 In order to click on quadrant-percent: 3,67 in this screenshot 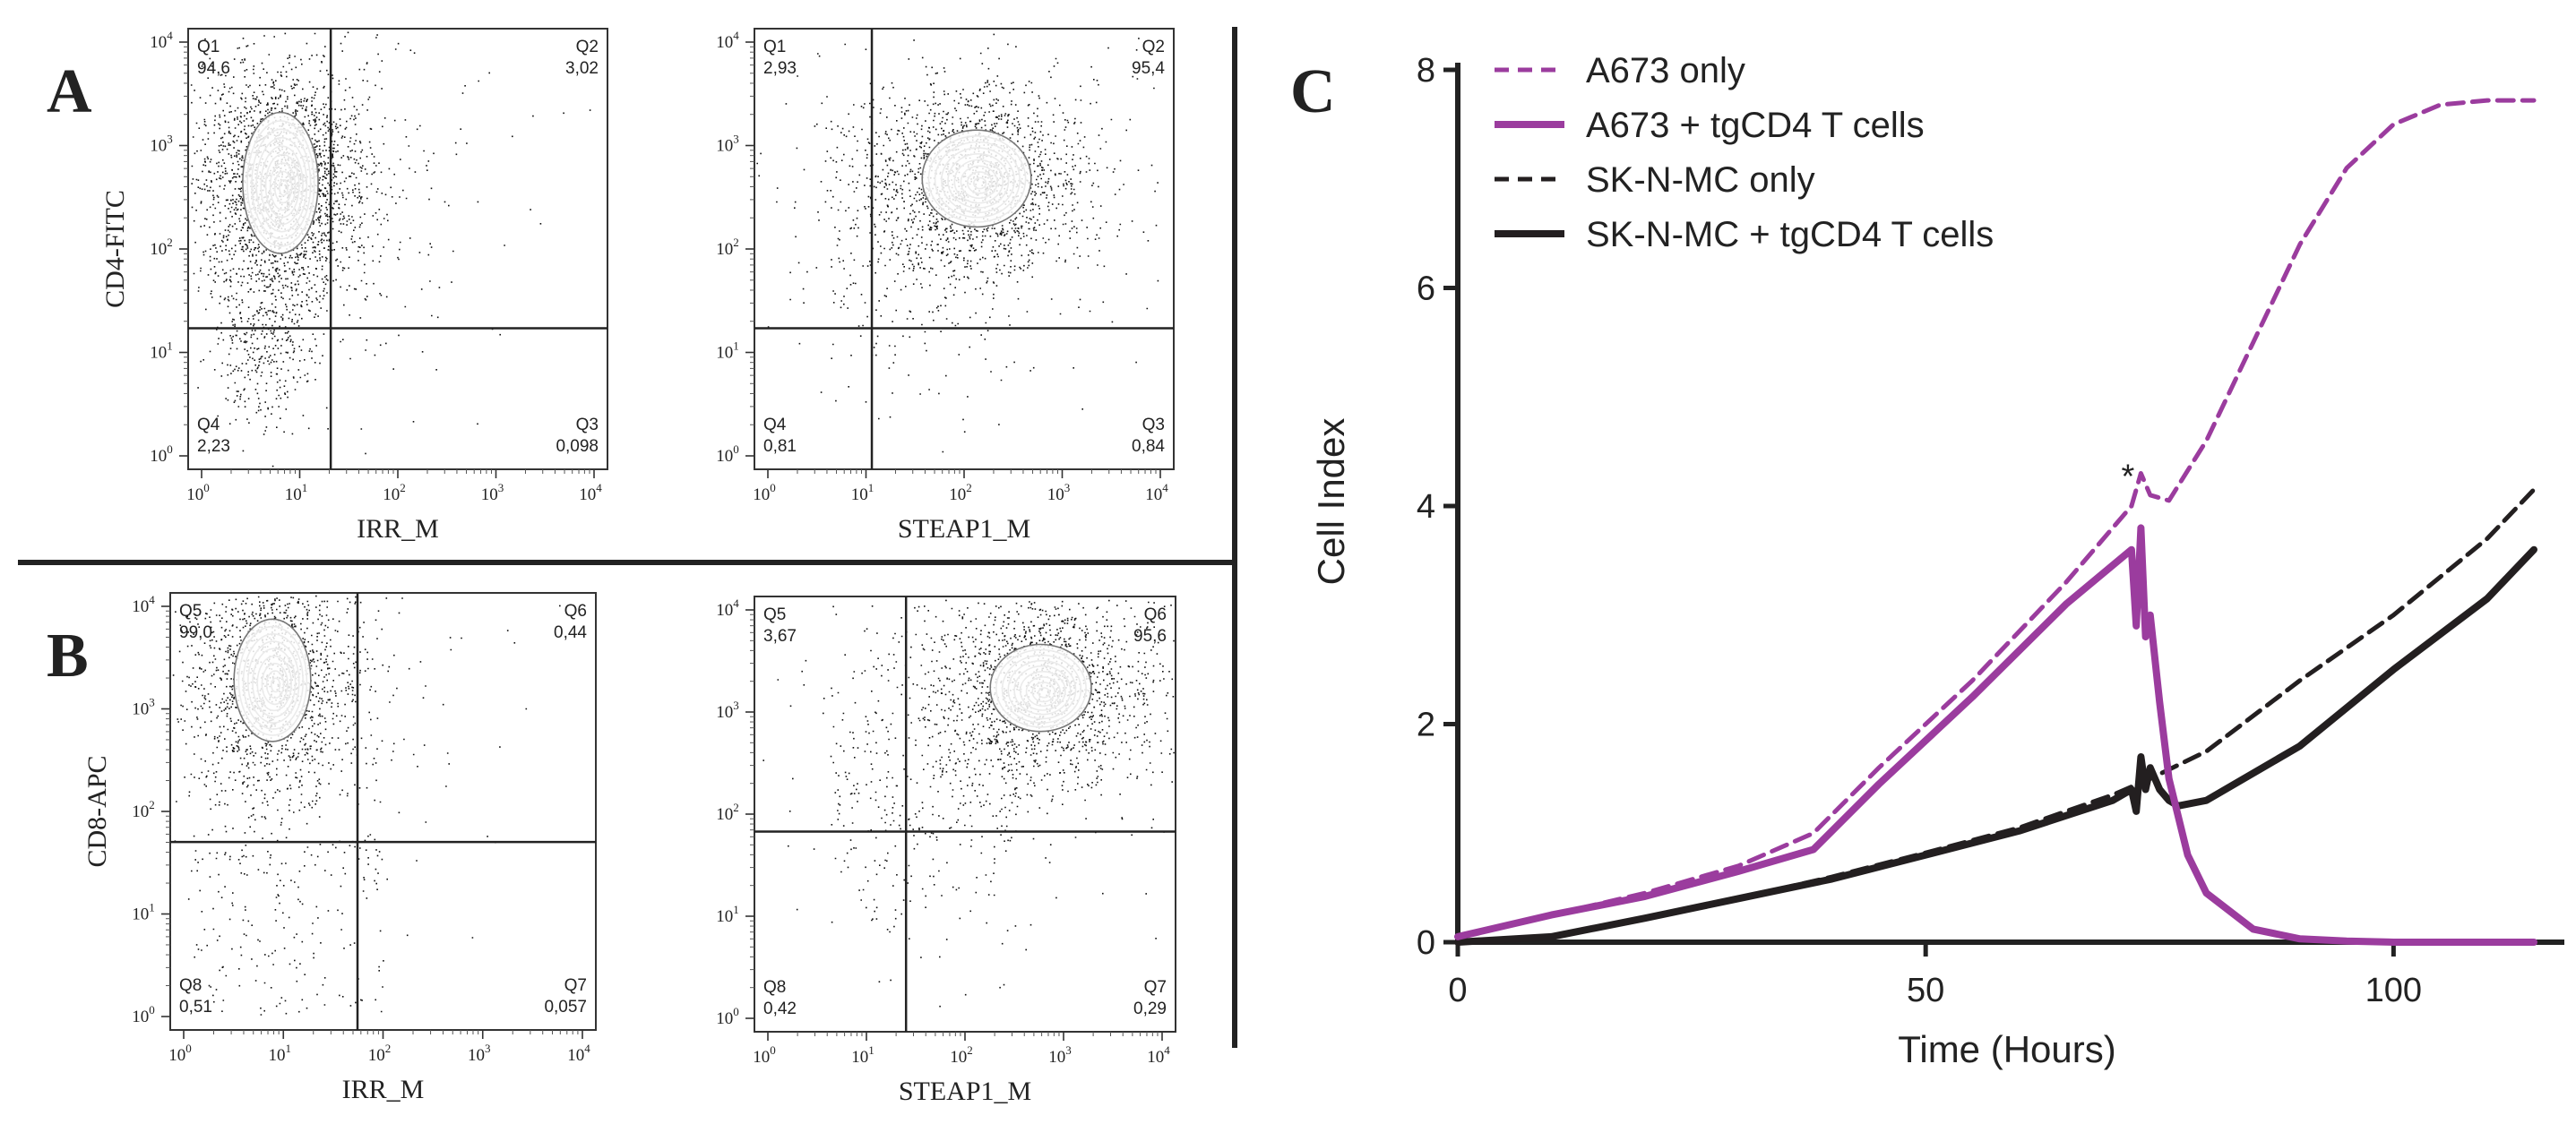, I will do `click(780, 636)`.